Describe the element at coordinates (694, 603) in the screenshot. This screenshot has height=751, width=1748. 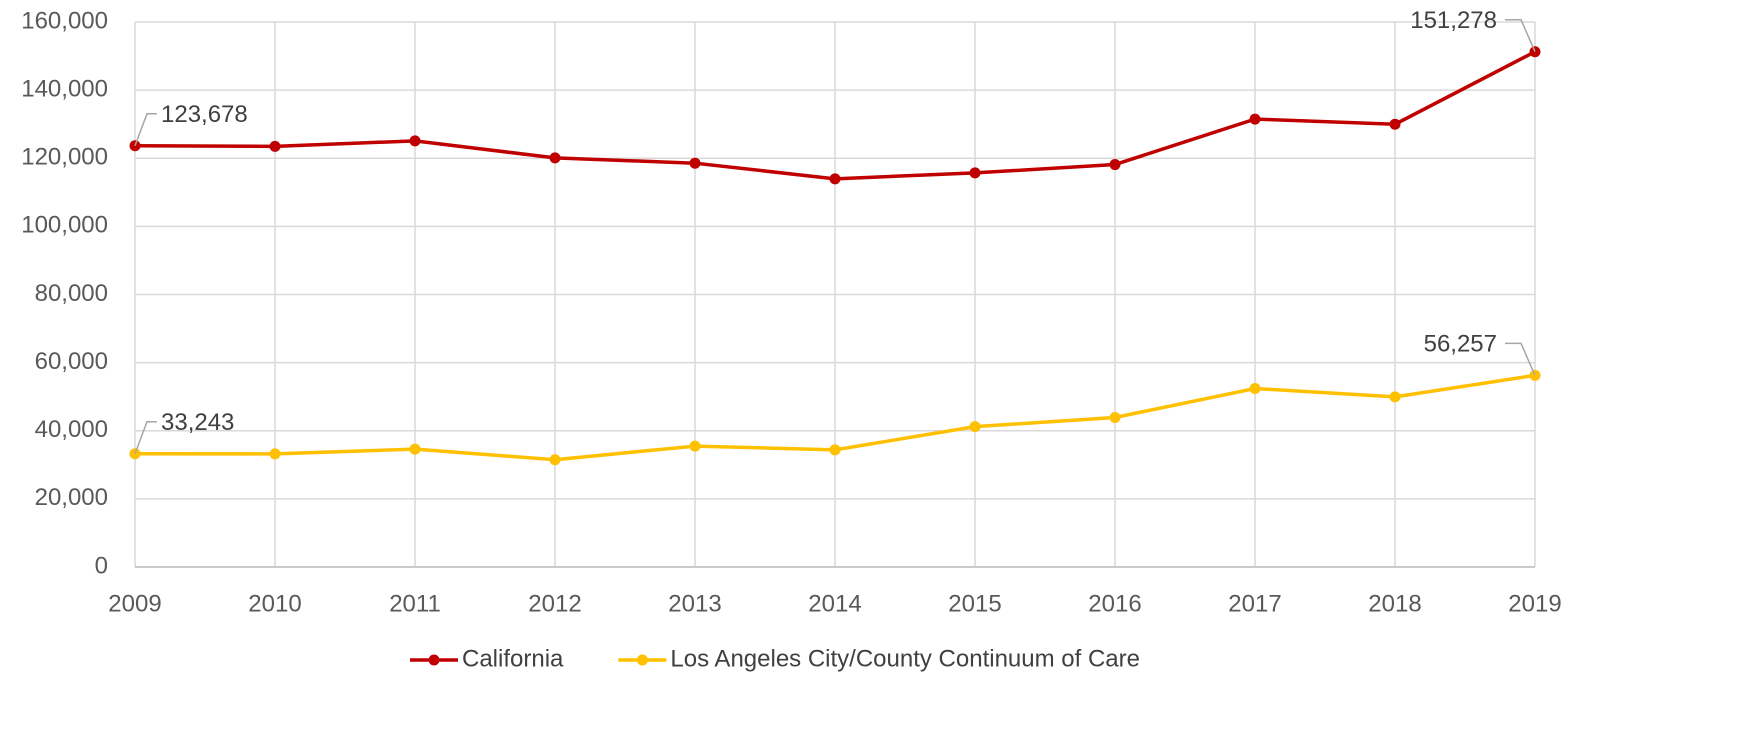
I see `x-tick-label: 2013` at that location.